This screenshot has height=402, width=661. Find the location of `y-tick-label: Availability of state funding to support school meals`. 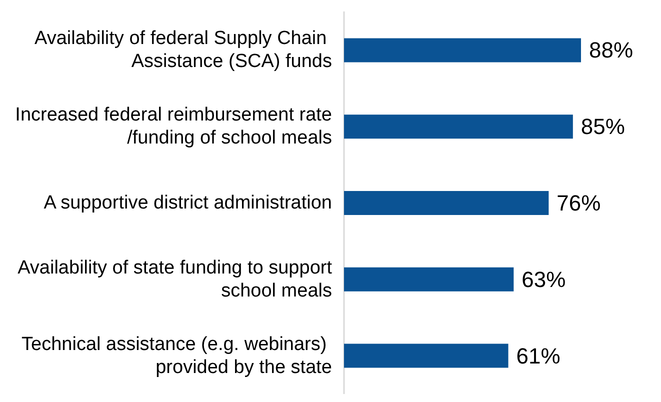

y-tick-label: Availability of state funding to support school meals is located at coordinates (175, 279).